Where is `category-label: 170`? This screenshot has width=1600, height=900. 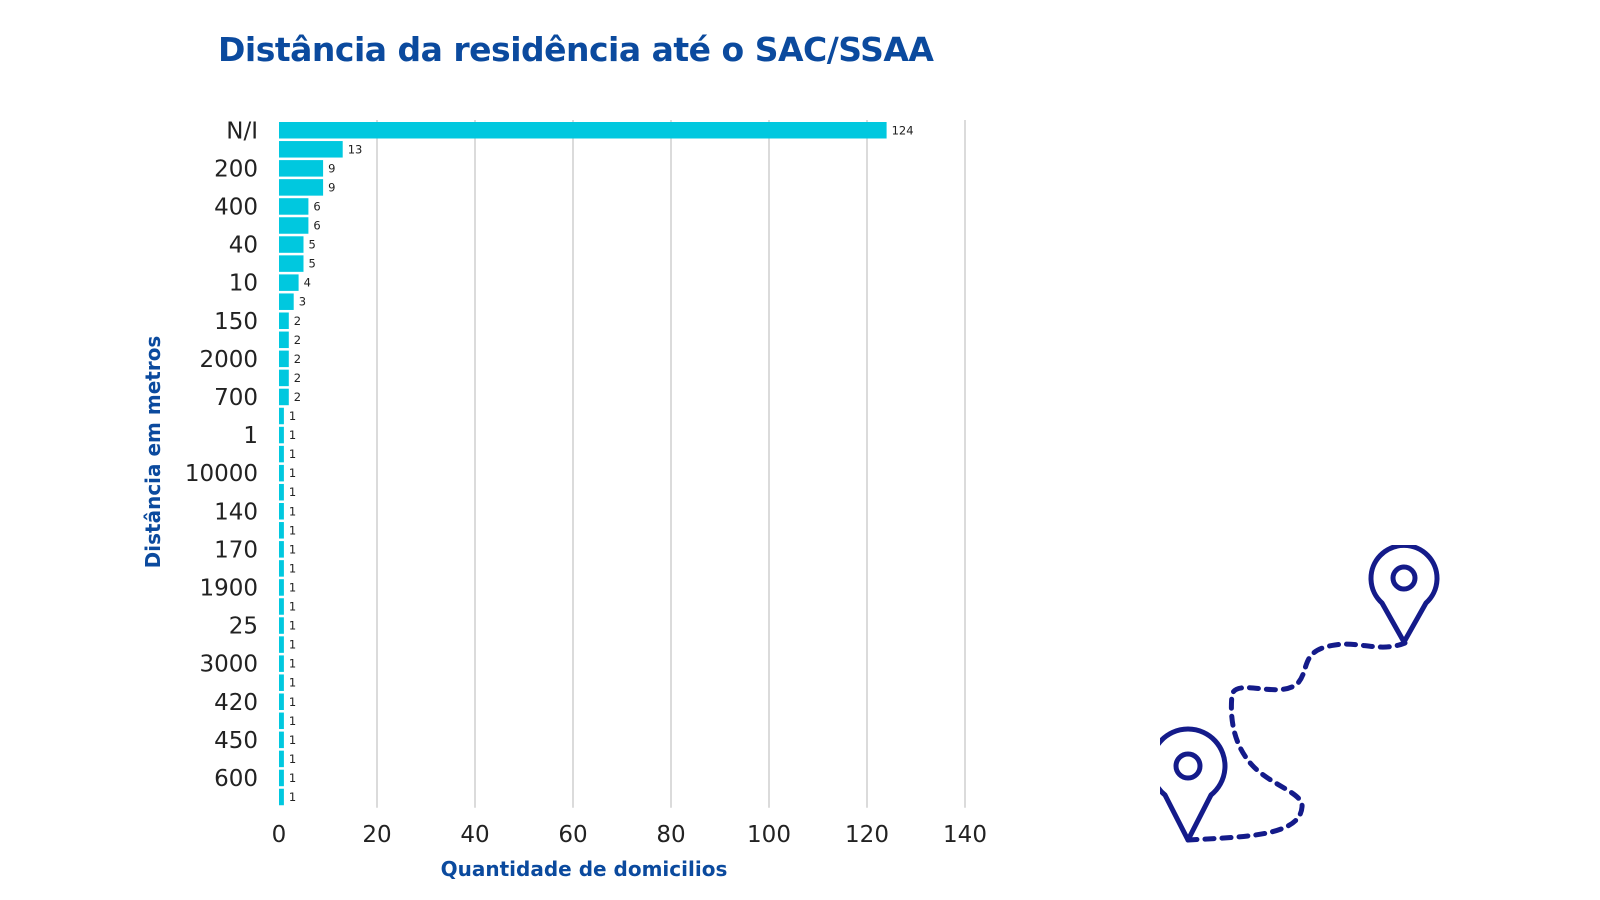 category-label: 170 is located at coordinates (236, 550).